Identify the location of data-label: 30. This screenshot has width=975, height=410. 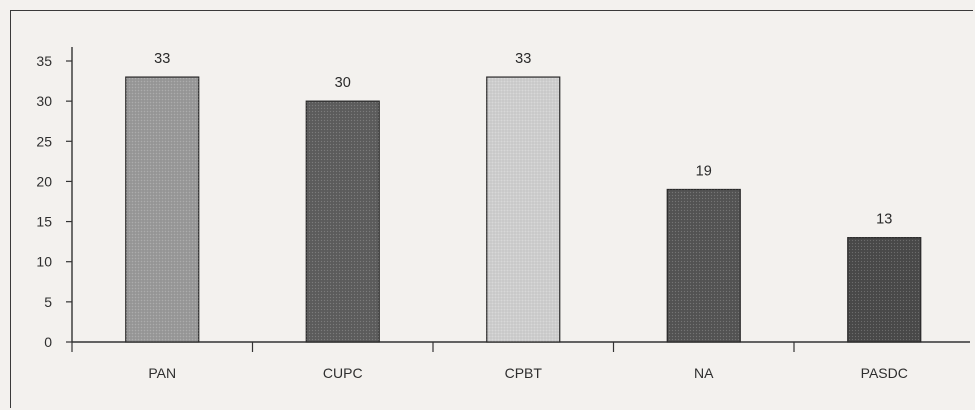
(343, 83).